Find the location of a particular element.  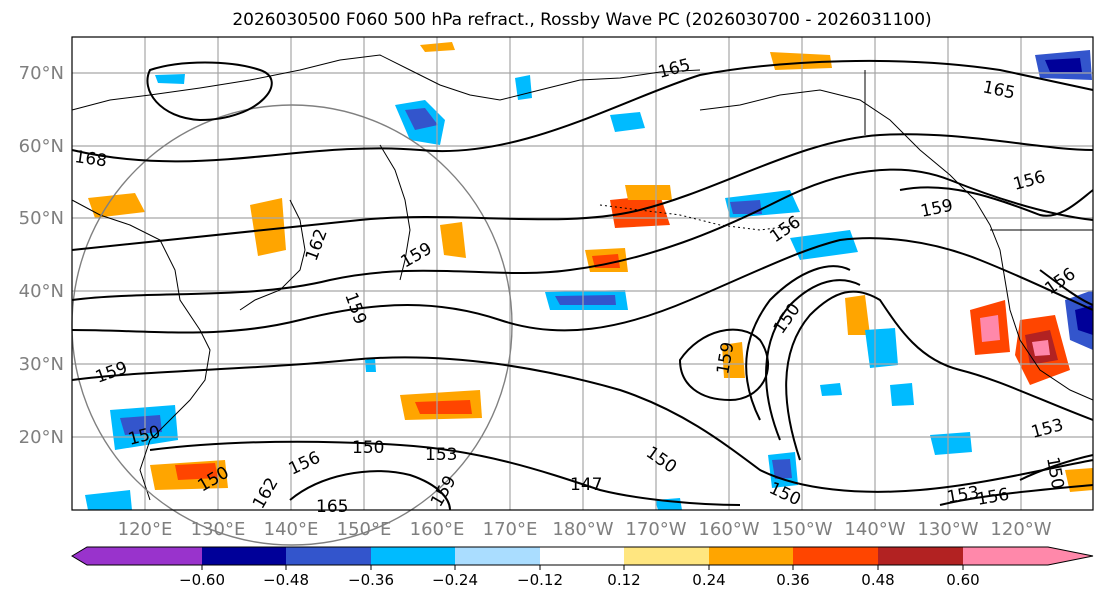

lat-label: 60°N is located at coordinates (41, 146).